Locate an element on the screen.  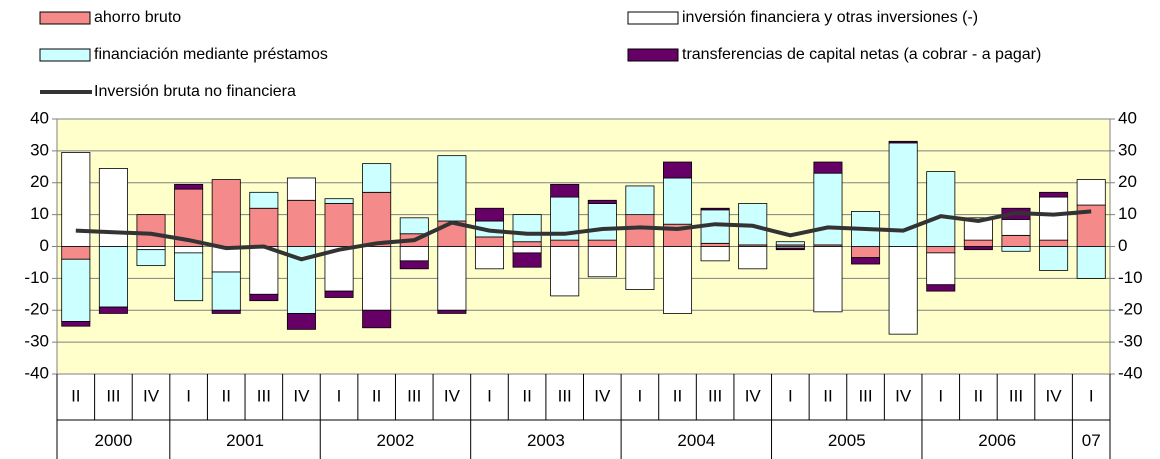
y-tick-label: -10 is located at coordinates (36, 277).